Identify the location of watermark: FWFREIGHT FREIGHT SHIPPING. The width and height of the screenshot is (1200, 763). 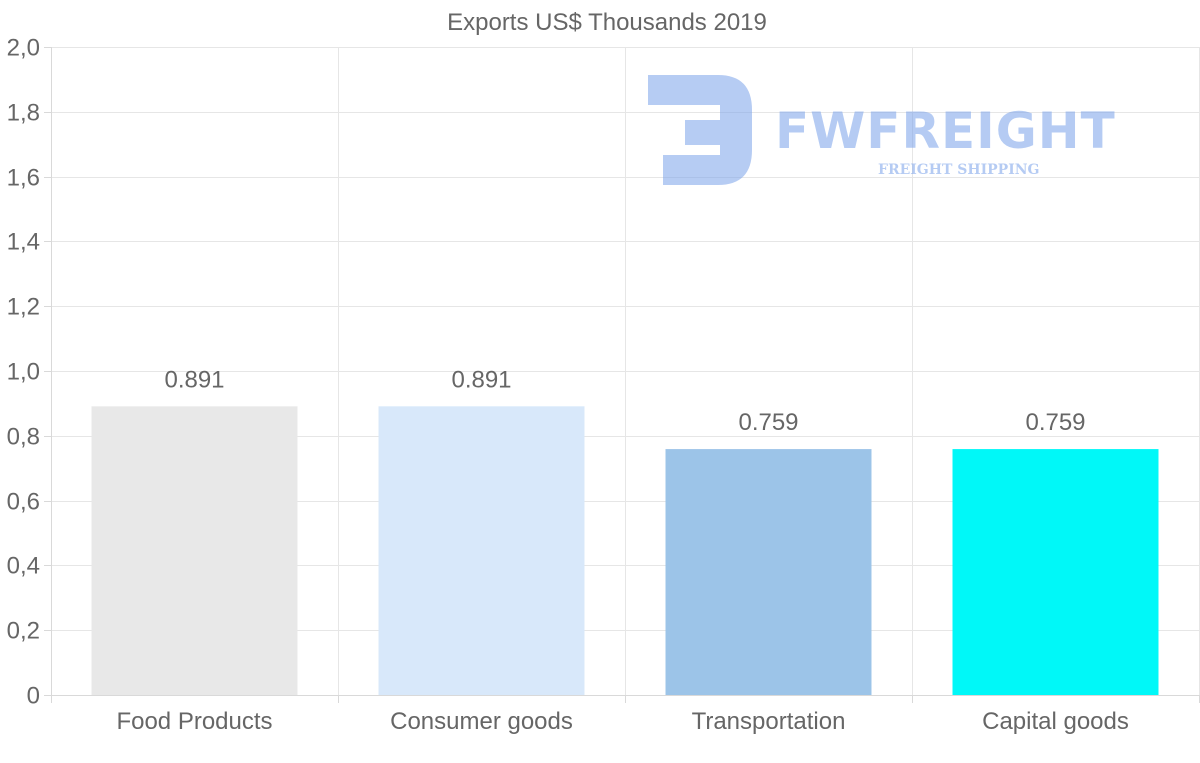
(882, 130).